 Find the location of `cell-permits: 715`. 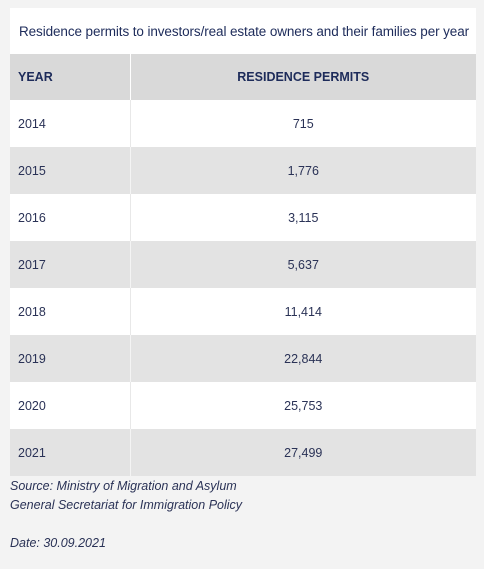

cell-permits: 715 is located at coordinates (303, 123).